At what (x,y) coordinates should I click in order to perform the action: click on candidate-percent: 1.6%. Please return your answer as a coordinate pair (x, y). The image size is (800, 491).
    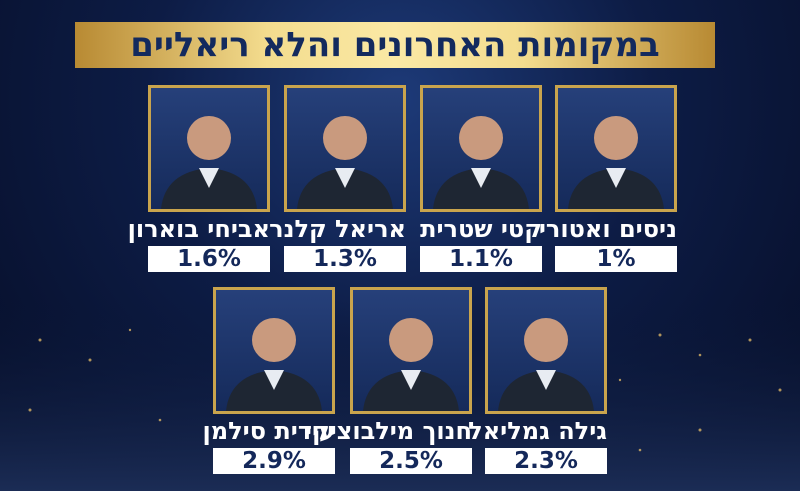
    Looking at the image, I should click on (209, 259).